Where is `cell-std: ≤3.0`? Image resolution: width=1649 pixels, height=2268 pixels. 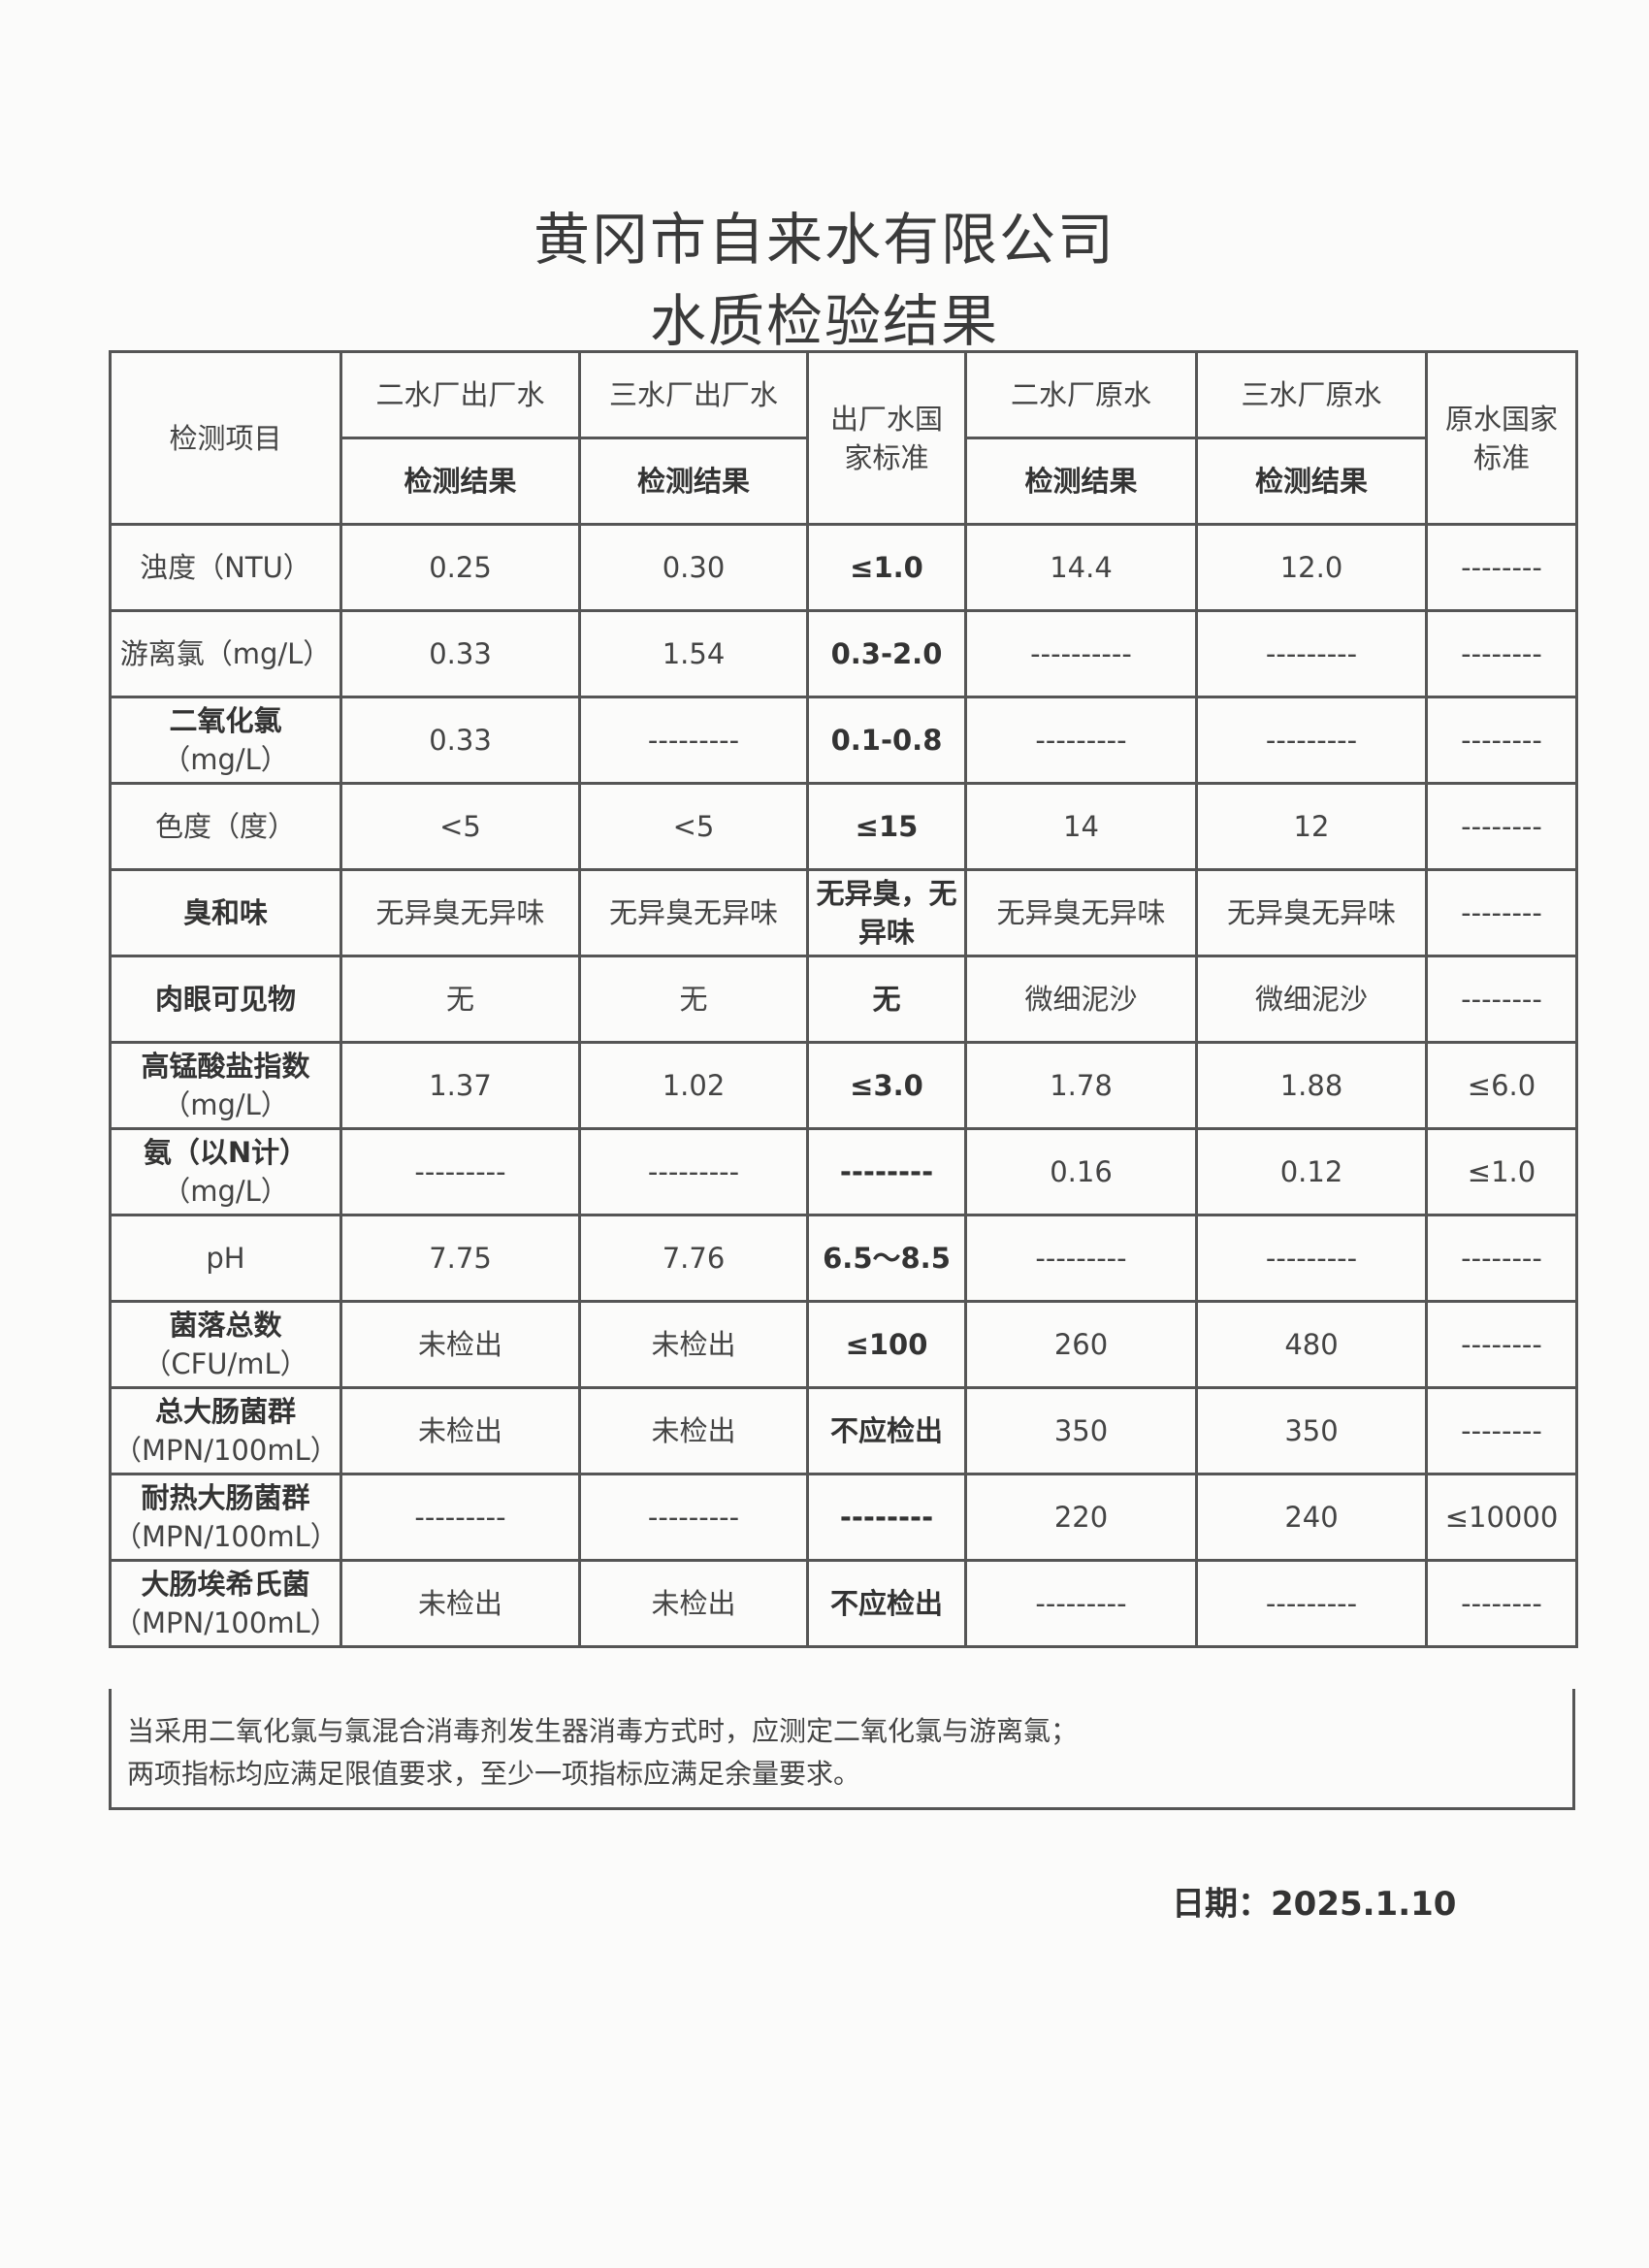
cell-std: ≤3.0 is located at coordinates (886, 1085).